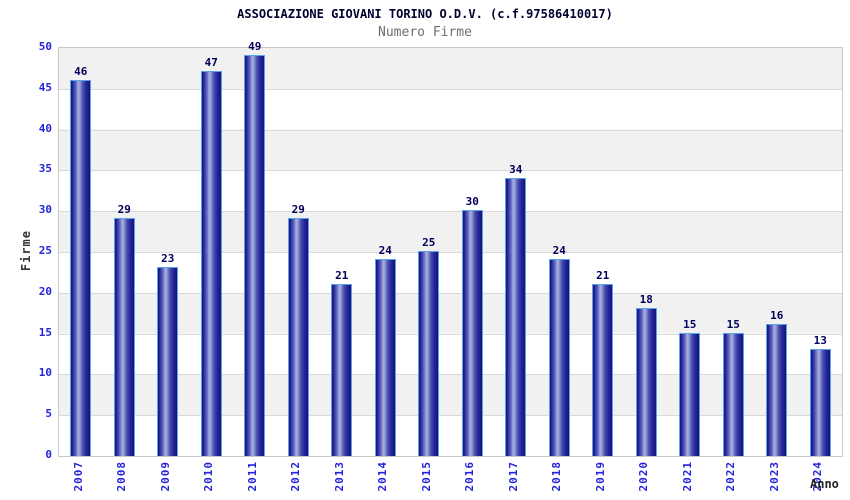 This screenshot has height=500, width=850. What do you see at coordinates (824, 484) in the screenshot?
I see `x-axis-title: Anno` at bounding box center [824, 484].